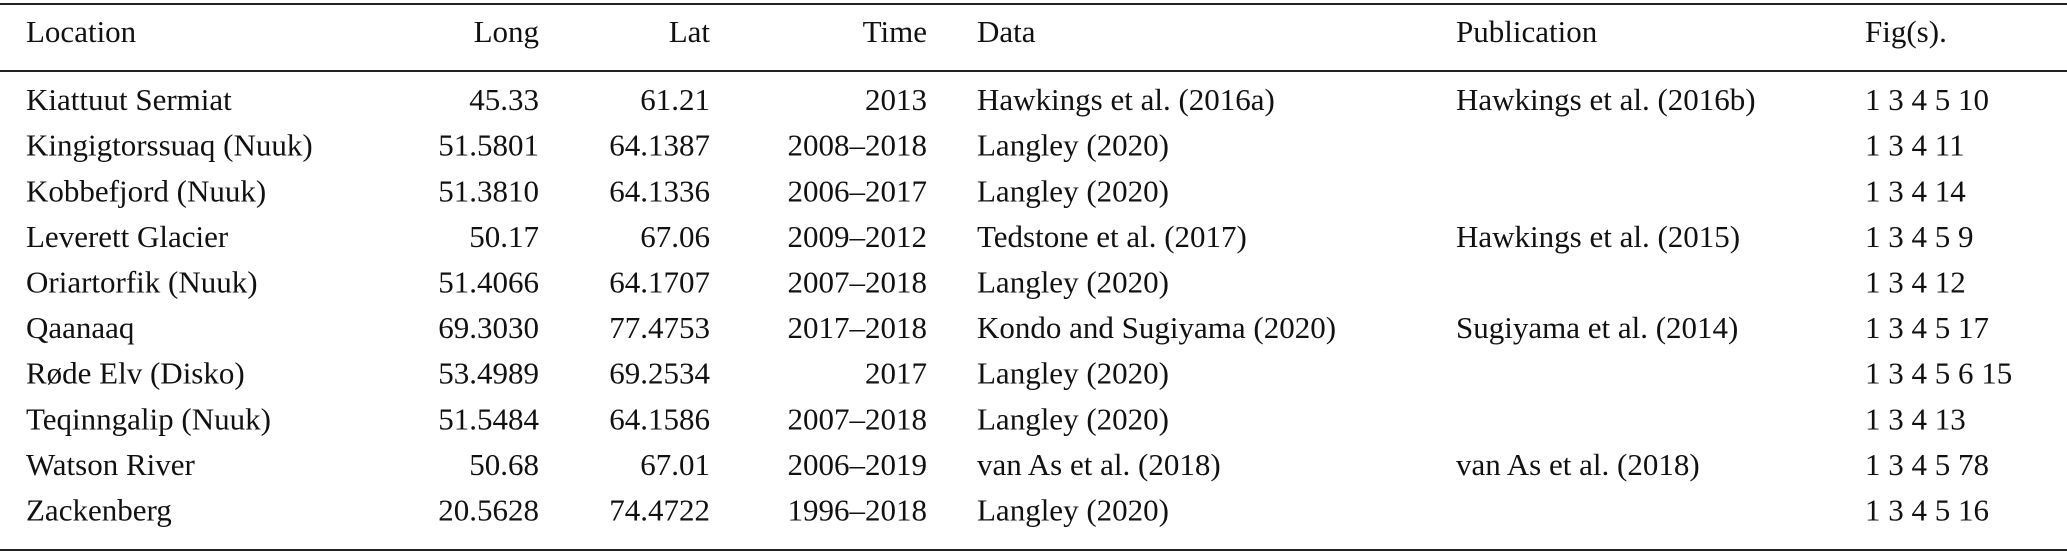 The width and height of the screenshot is (2067, 554). What do you see at coordinates (488, 373) in the screenshot?
I see `cell: 53.4989` at bounding box center [488, 373].